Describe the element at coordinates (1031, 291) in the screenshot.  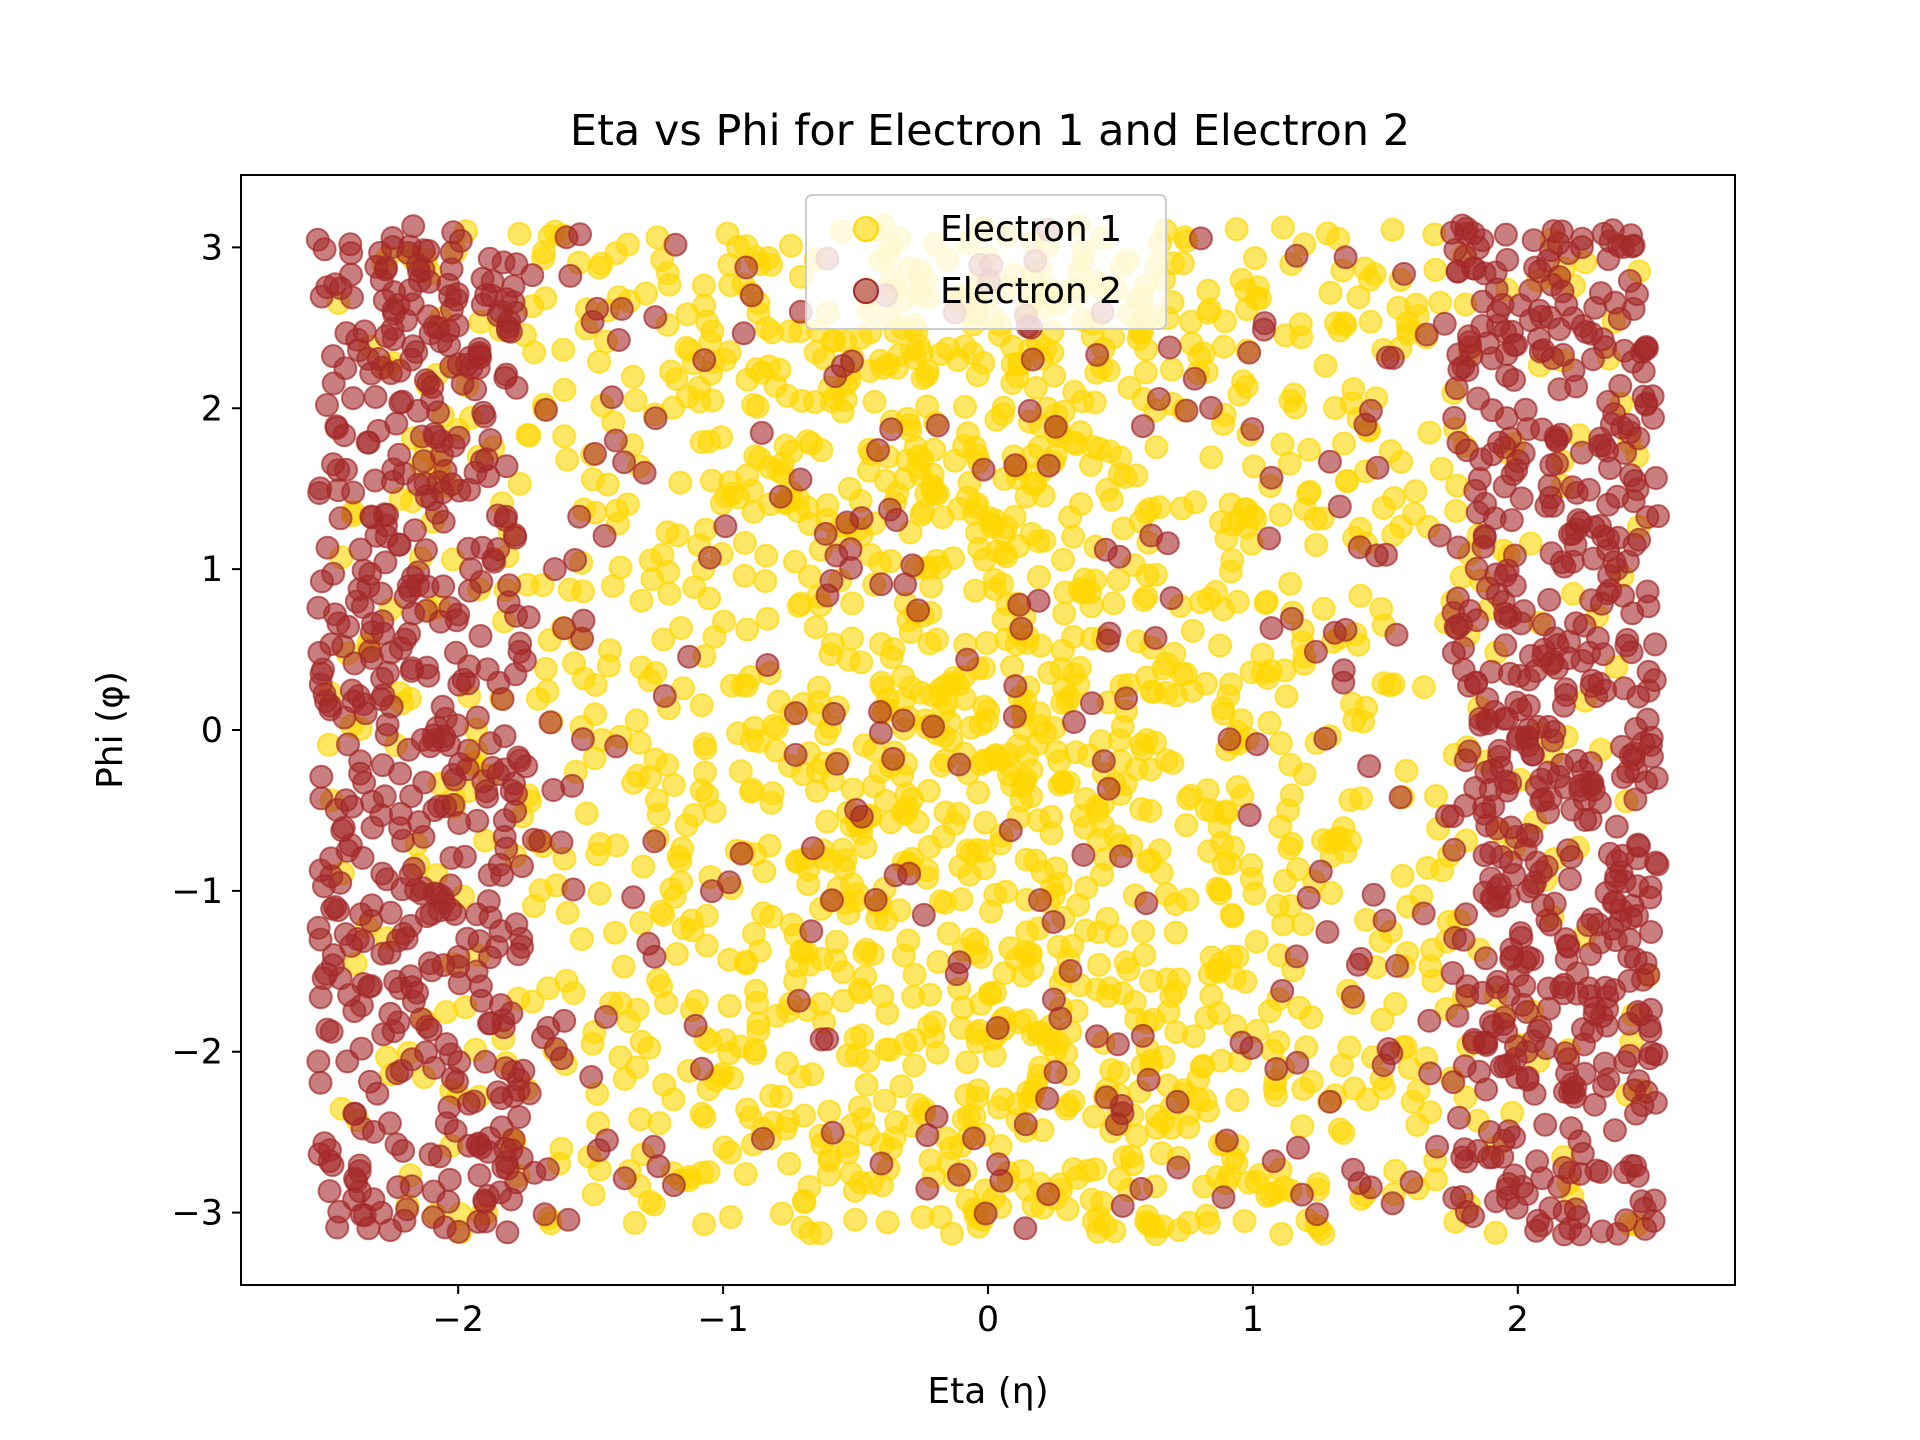
I see `legend-label-electron-2: Electron 2` at that location.